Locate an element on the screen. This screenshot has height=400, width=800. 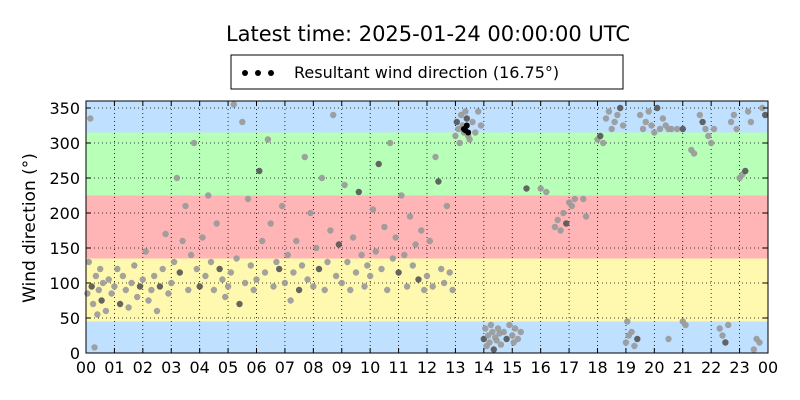
x-tick-label: 03 is located at coordinates (171, 367).